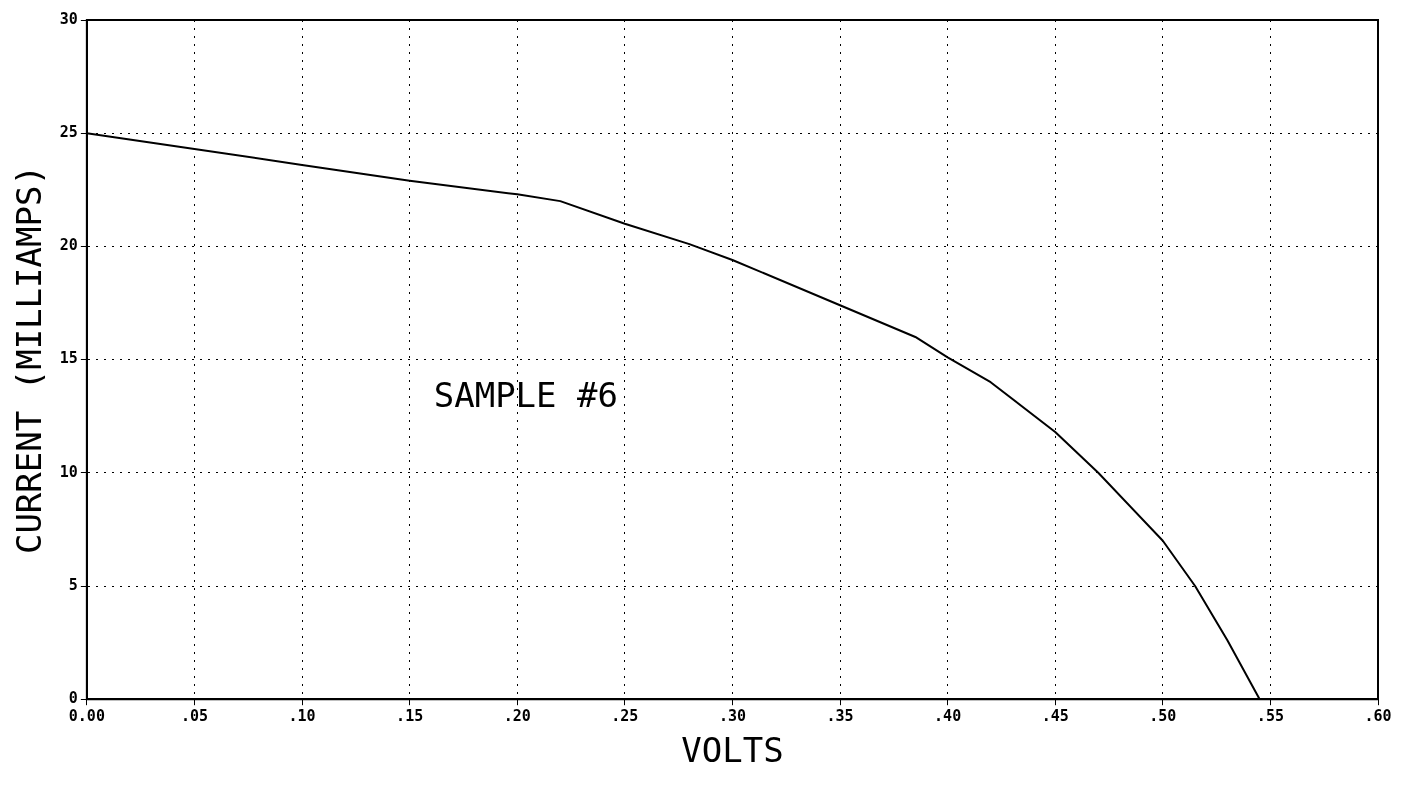  What do you see at coordinates (625, 716) in the screenshot?
I see `x-tick-label: .25` at bounding box center [625, 716].